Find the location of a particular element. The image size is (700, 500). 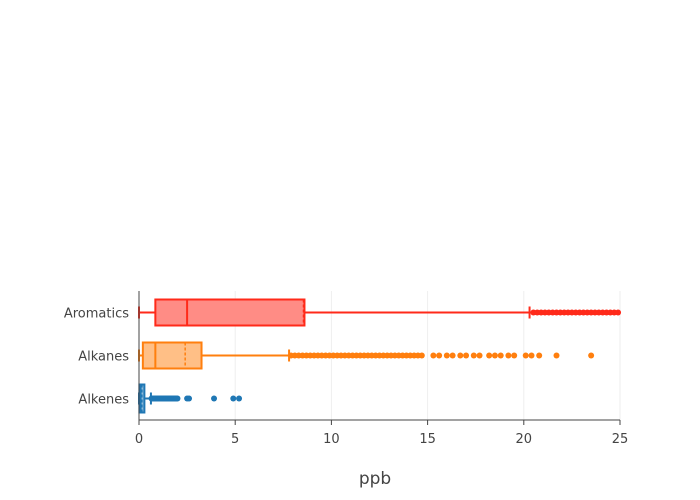

box-alkenes is located at coordinates (190, 398).